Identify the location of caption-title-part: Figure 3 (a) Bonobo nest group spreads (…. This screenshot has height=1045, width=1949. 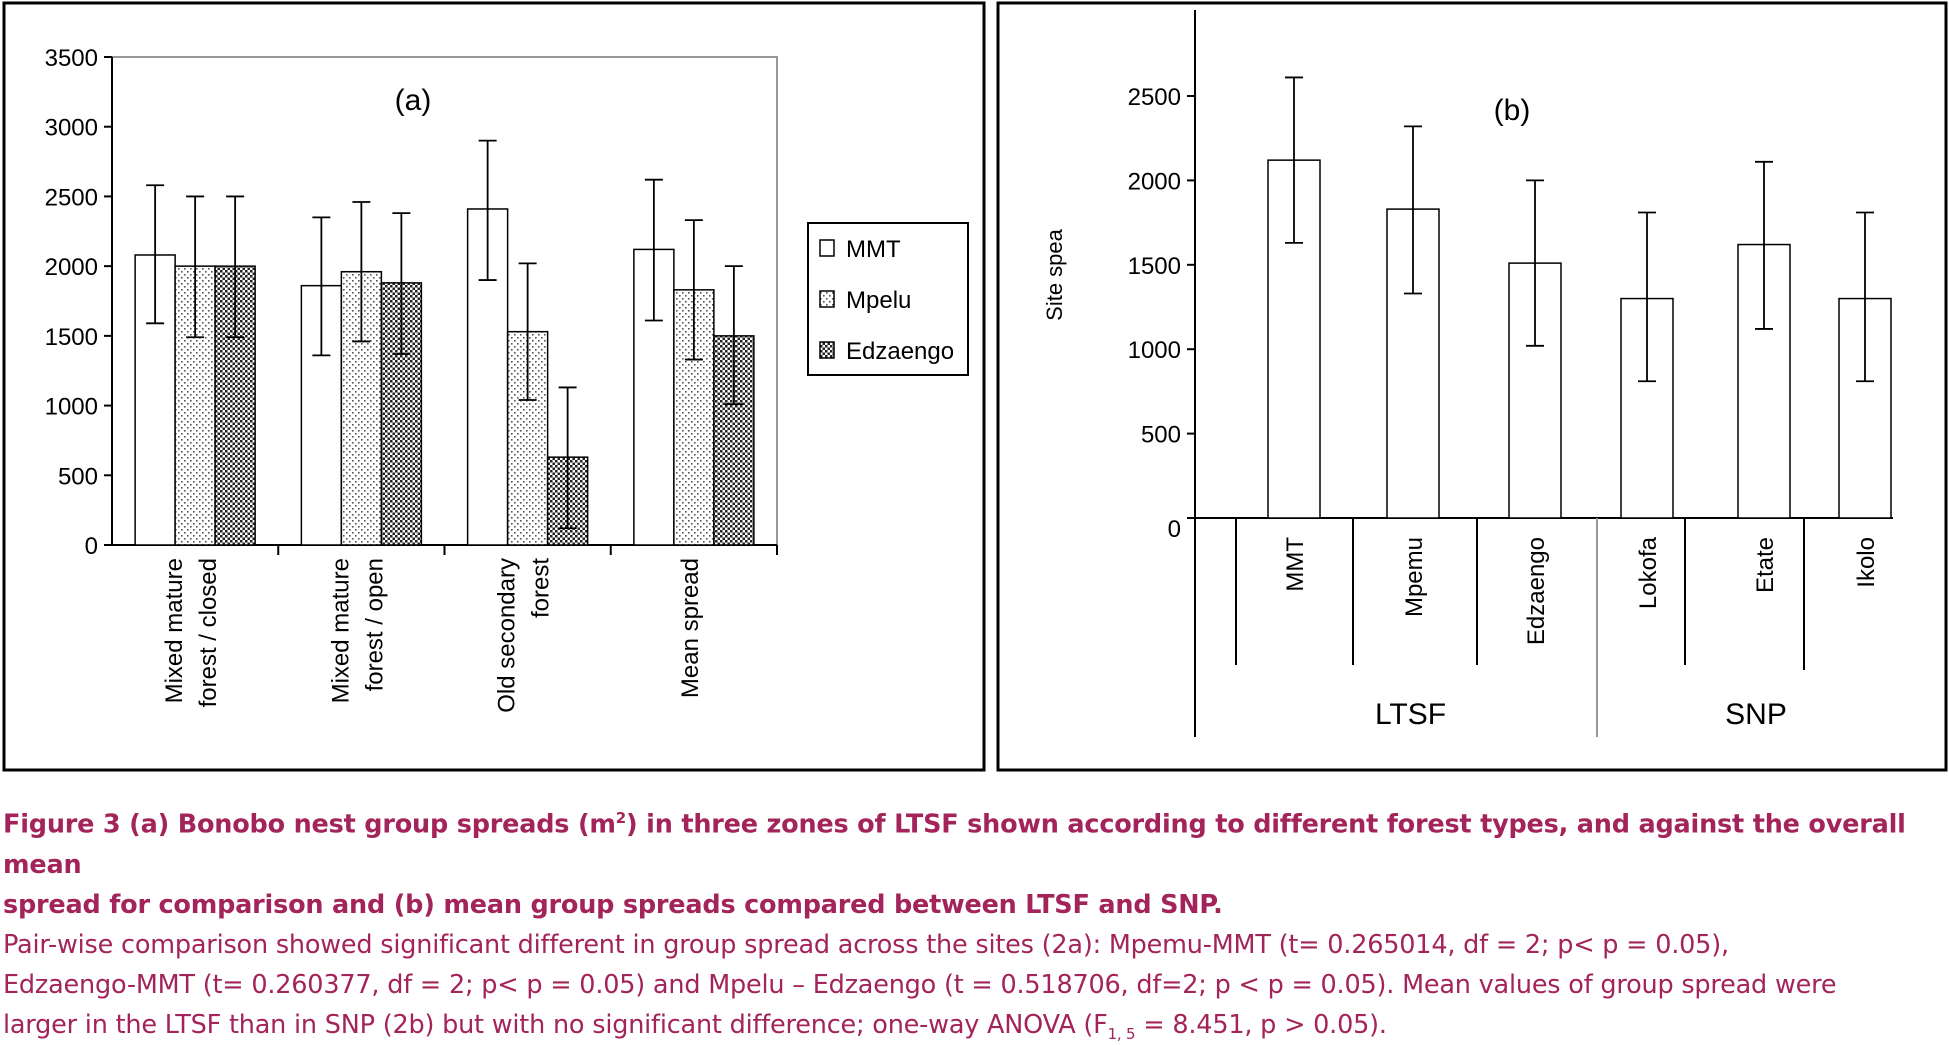
(309, 824).